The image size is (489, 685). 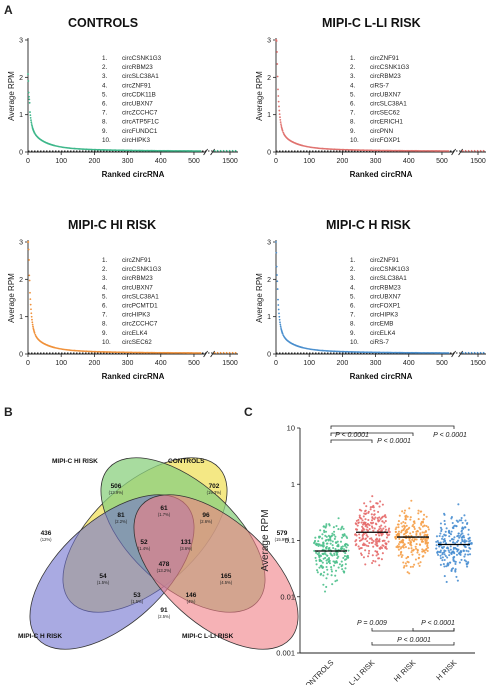 I want to click on venn-region-count: 96, so click(x=206, y=515).